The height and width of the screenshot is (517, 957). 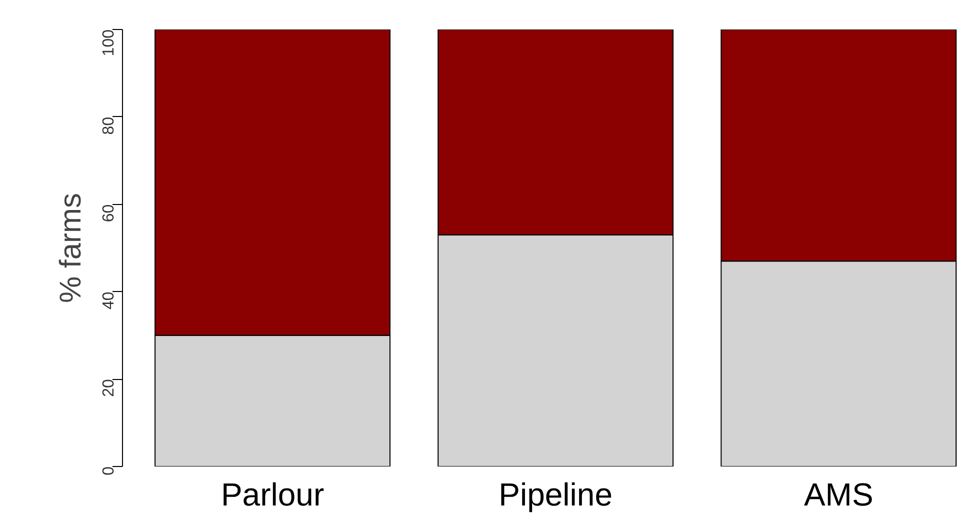 What do you see at coordinates (109, 301) in the screenshot?
I see `y-tick-label: 40` at bounding box center [109, 301].